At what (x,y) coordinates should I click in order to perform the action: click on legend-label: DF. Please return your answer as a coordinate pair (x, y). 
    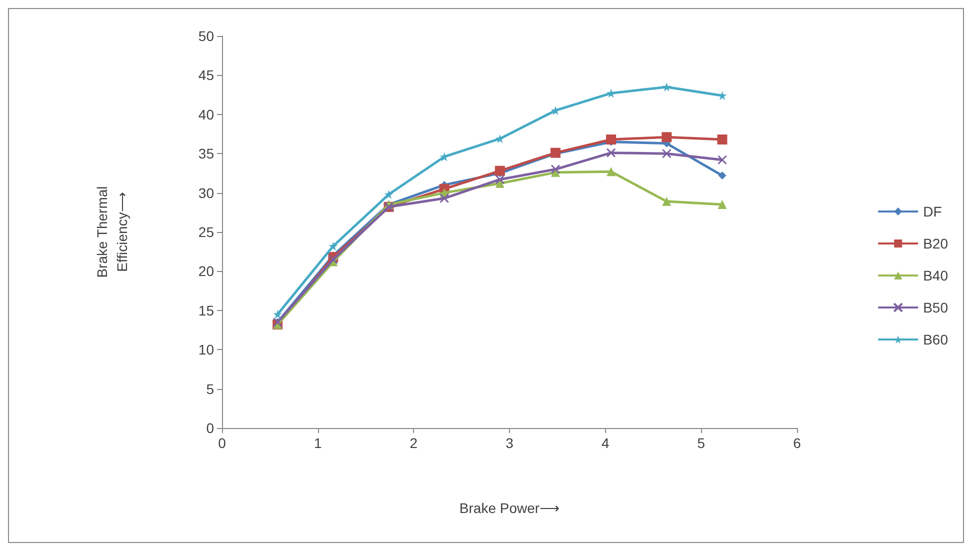
    Looking at the image, I should click on (932, 212).